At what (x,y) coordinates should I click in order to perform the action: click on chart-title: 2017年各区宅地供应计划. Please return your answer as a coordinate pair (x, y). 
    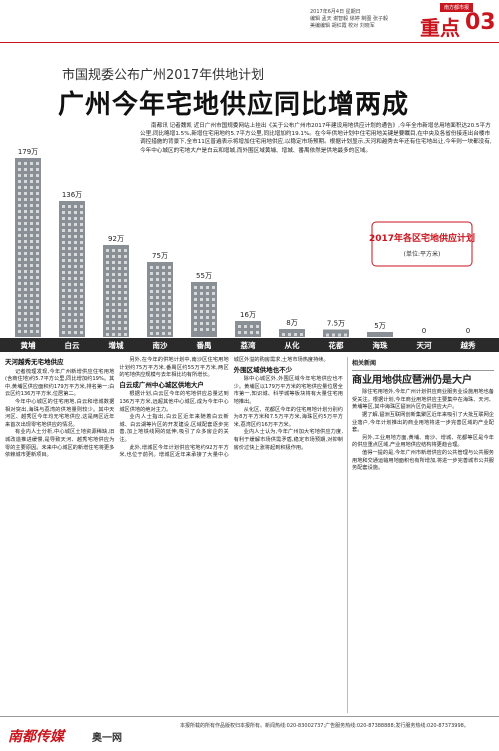
    Looking at the image, I should click on (422, 238).